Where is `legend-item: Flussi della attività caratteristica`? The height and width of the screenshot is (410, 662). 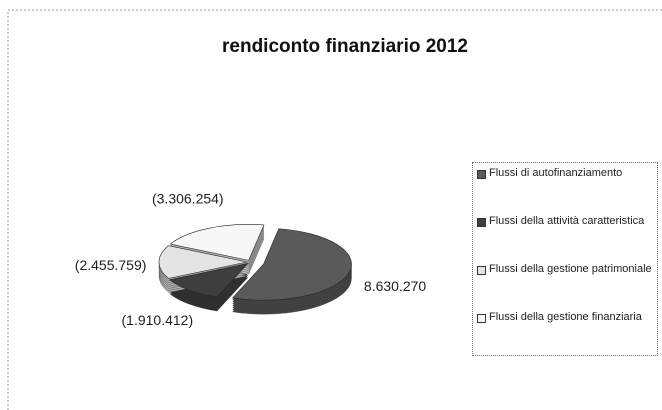
legend-item: Flussi della attività caratteristica is located at coordinates (565, 239).